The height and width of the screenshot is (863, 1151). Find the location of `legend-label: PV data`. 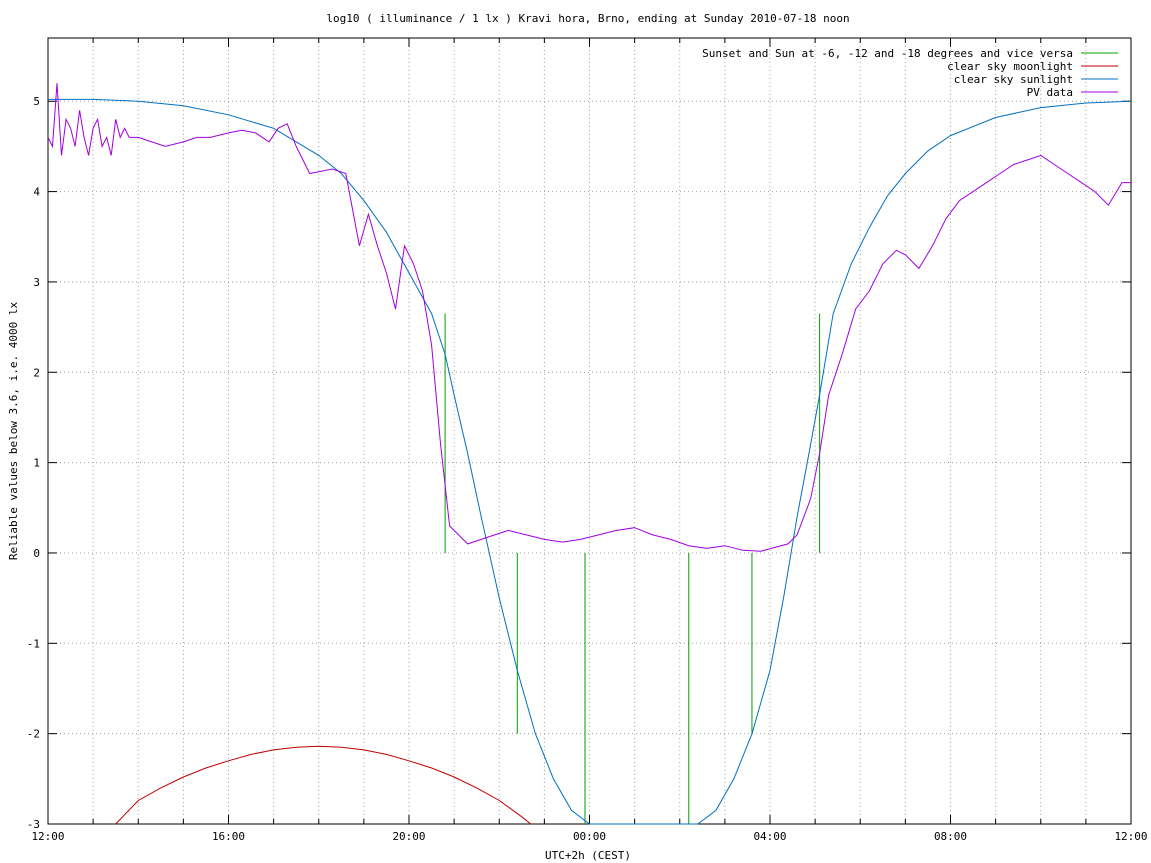

legend-label: PV data is located at coordinates (1050, 92).